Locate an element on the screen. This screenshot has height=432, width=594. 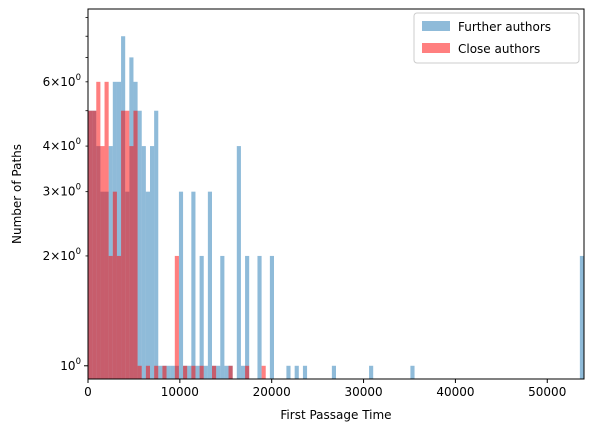
y-axis: 100 2×100 3×100 4×100 6×100 is located at coordinates (65, 195).